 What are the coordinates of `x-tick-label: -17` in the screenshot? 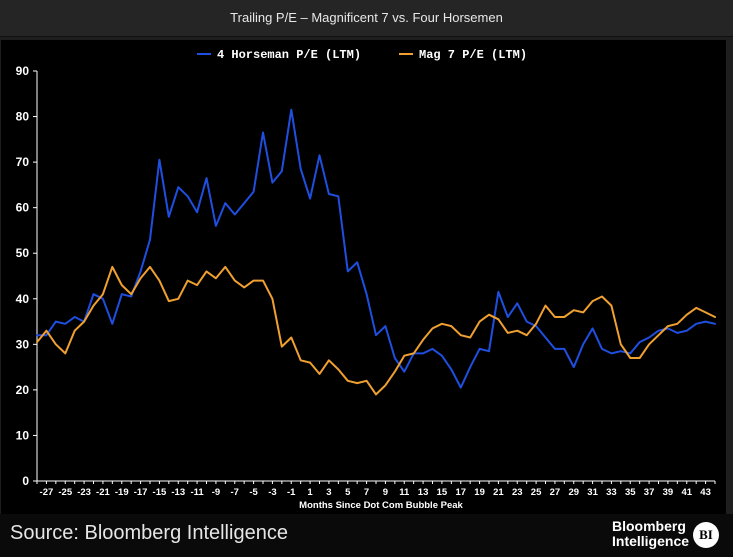 It's located at (141, 492).